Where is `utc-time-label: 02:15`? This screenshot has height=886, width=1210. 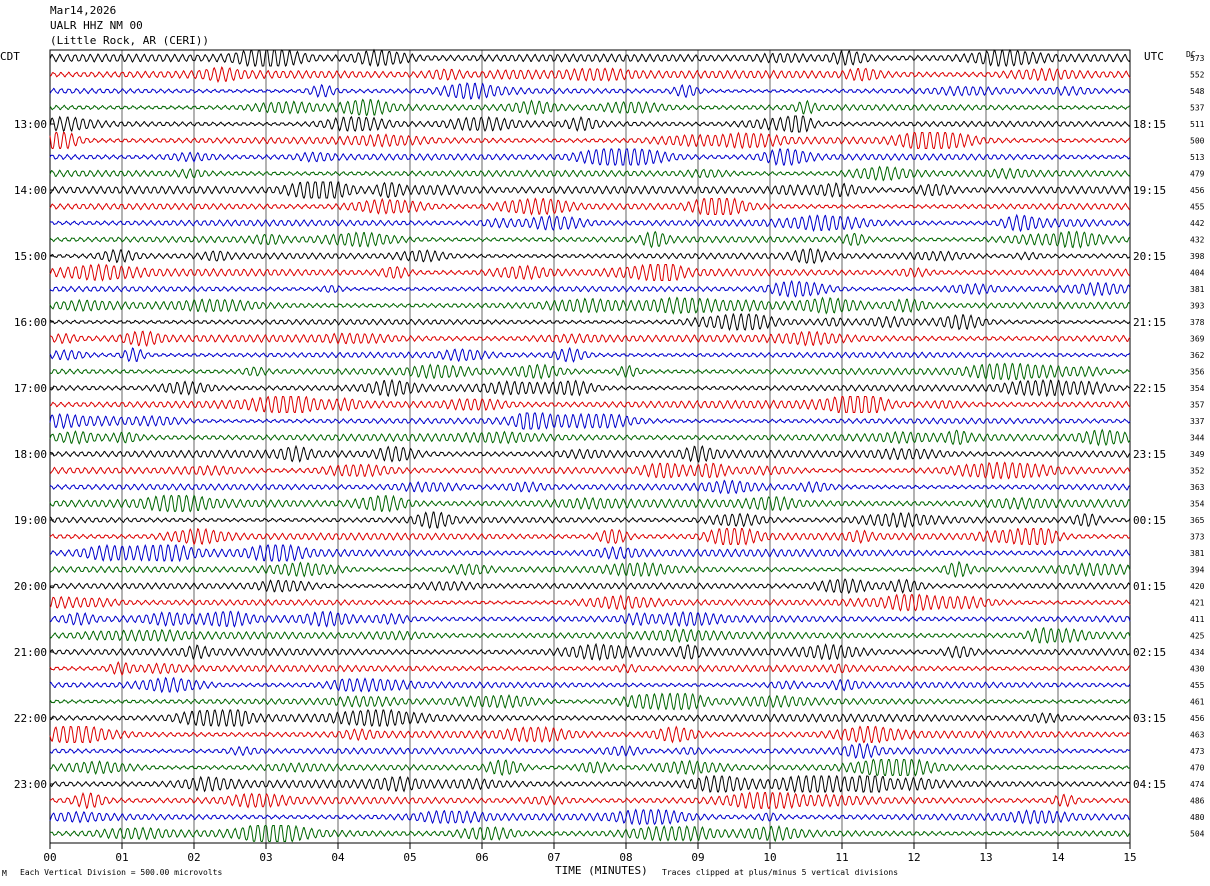 utc-time-label: 02:15 is located at coordinates (1149, 652).